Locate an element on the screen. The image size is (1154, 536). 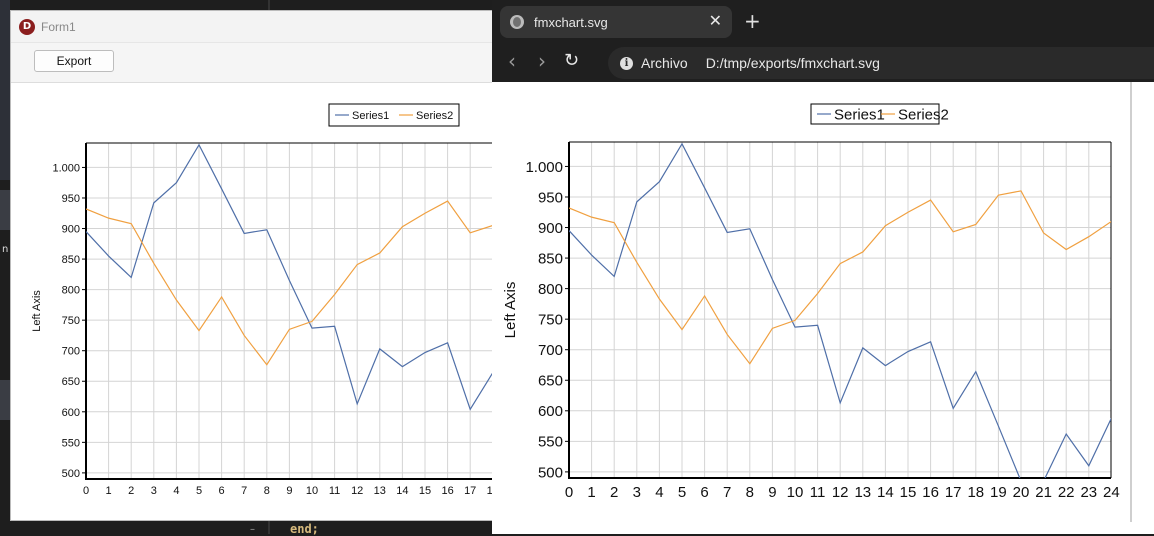
reload-icon: ↻ is located at coordinates (572, 60).